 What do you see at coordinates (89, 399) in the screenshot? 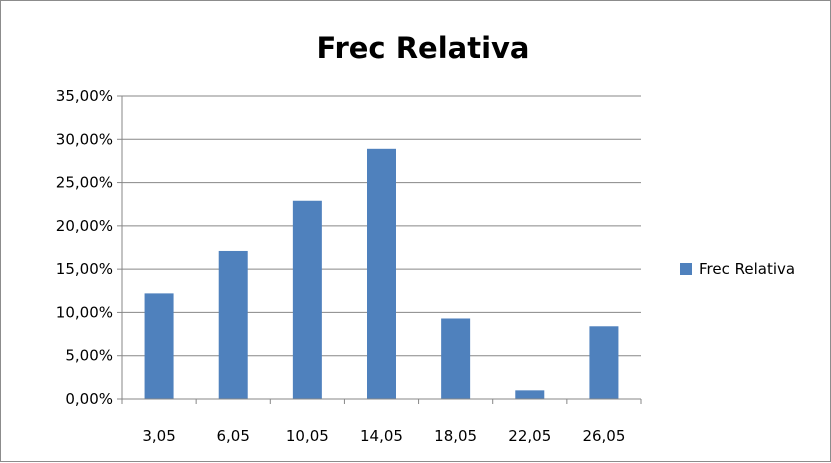
I see `y-tick-label: 0,00%` at bounding box center [89, 399].